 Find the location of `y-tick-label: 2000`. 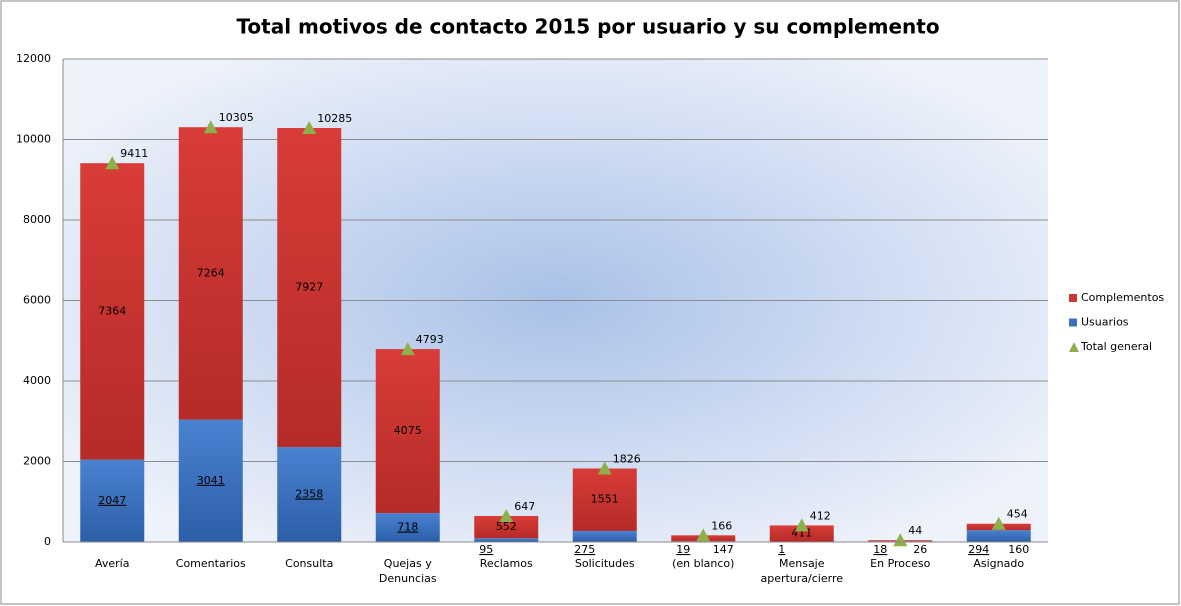

y-tick-label: 2000 is located at coordinates (37, 461).